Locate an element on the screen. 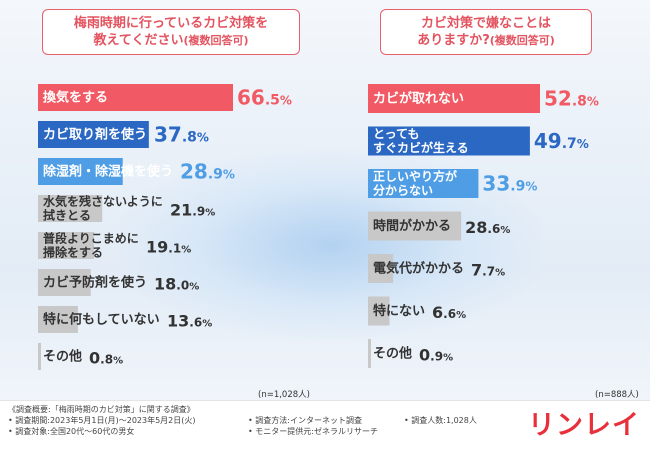  left-question-box: 梅雨時期に行っているカビ対策を 教えてください(複数回答可) is located at coordinates (171, 32).